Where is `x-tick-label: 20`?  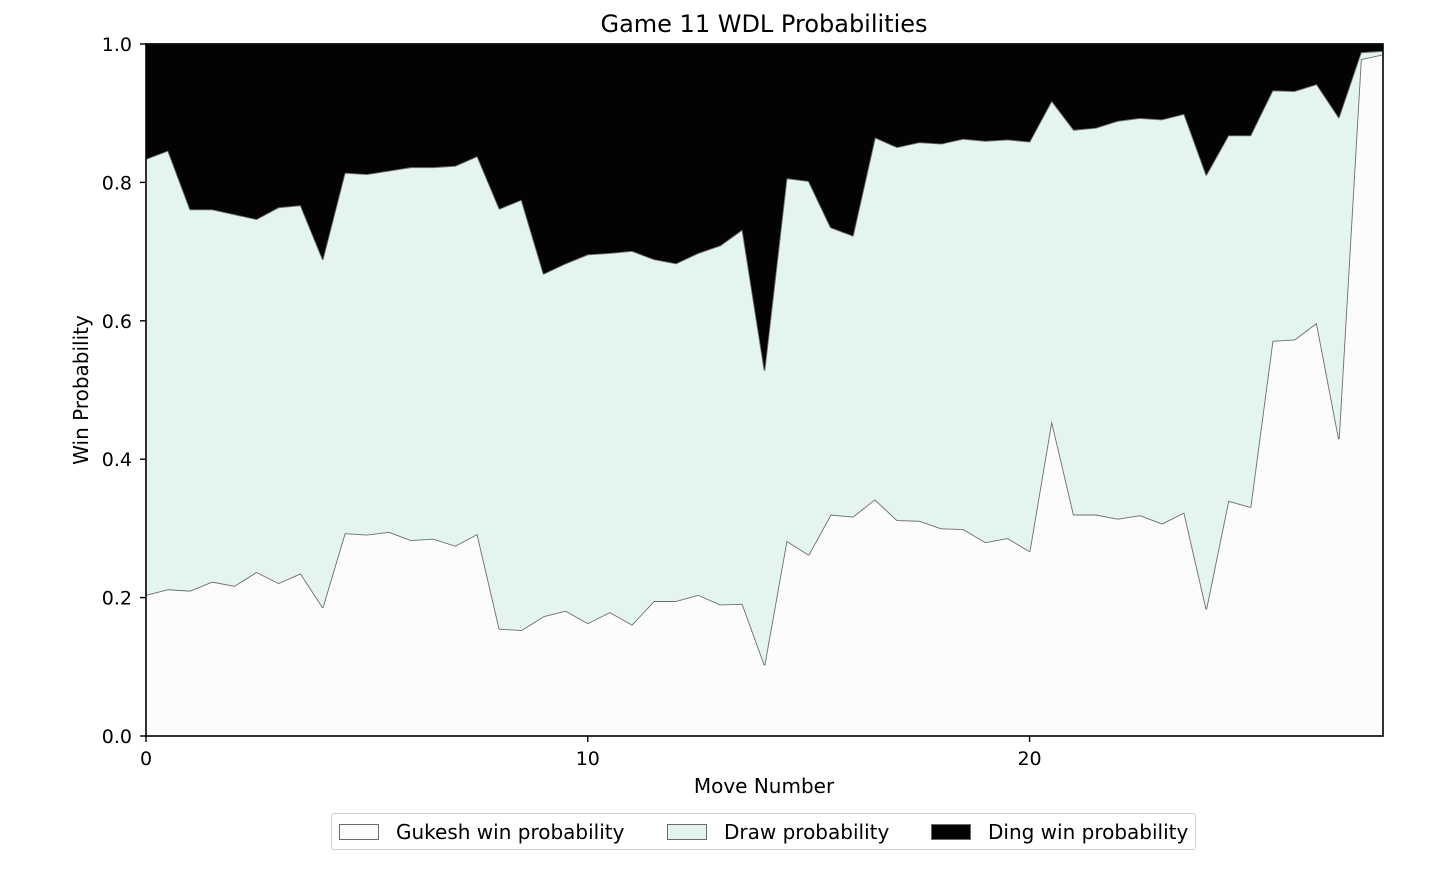 x-tick-label: 20 is located at coordinates (1029, 759).